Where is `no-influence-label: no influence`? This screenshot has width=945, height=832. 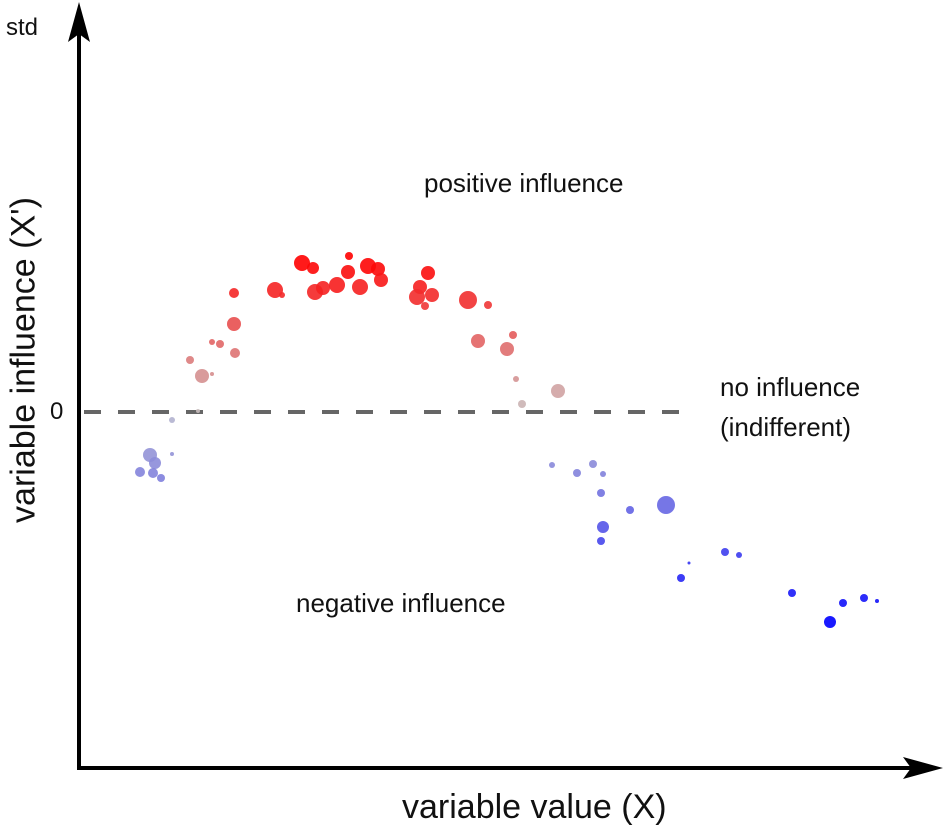 no-influence-label: no influence is located at coordinates (790, 387).